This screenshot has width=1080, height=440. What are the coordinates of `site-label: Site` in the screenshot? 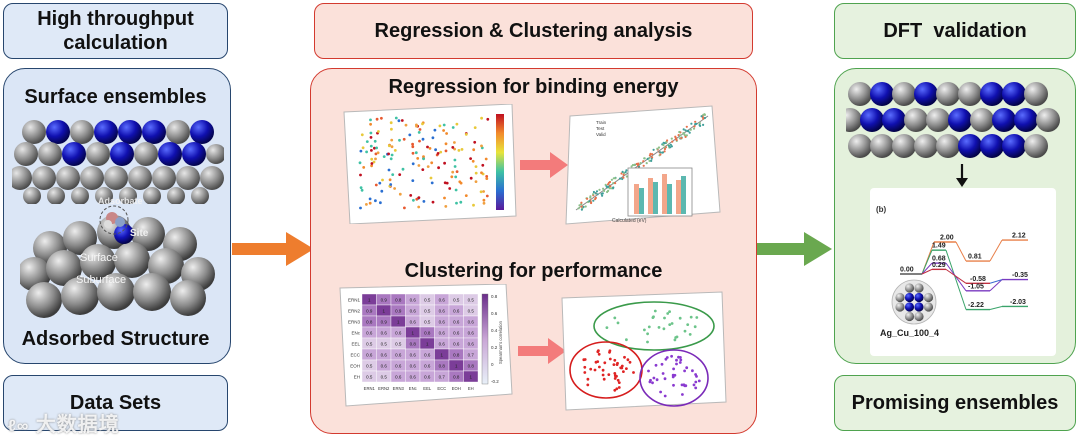 It's located at (139, 233).